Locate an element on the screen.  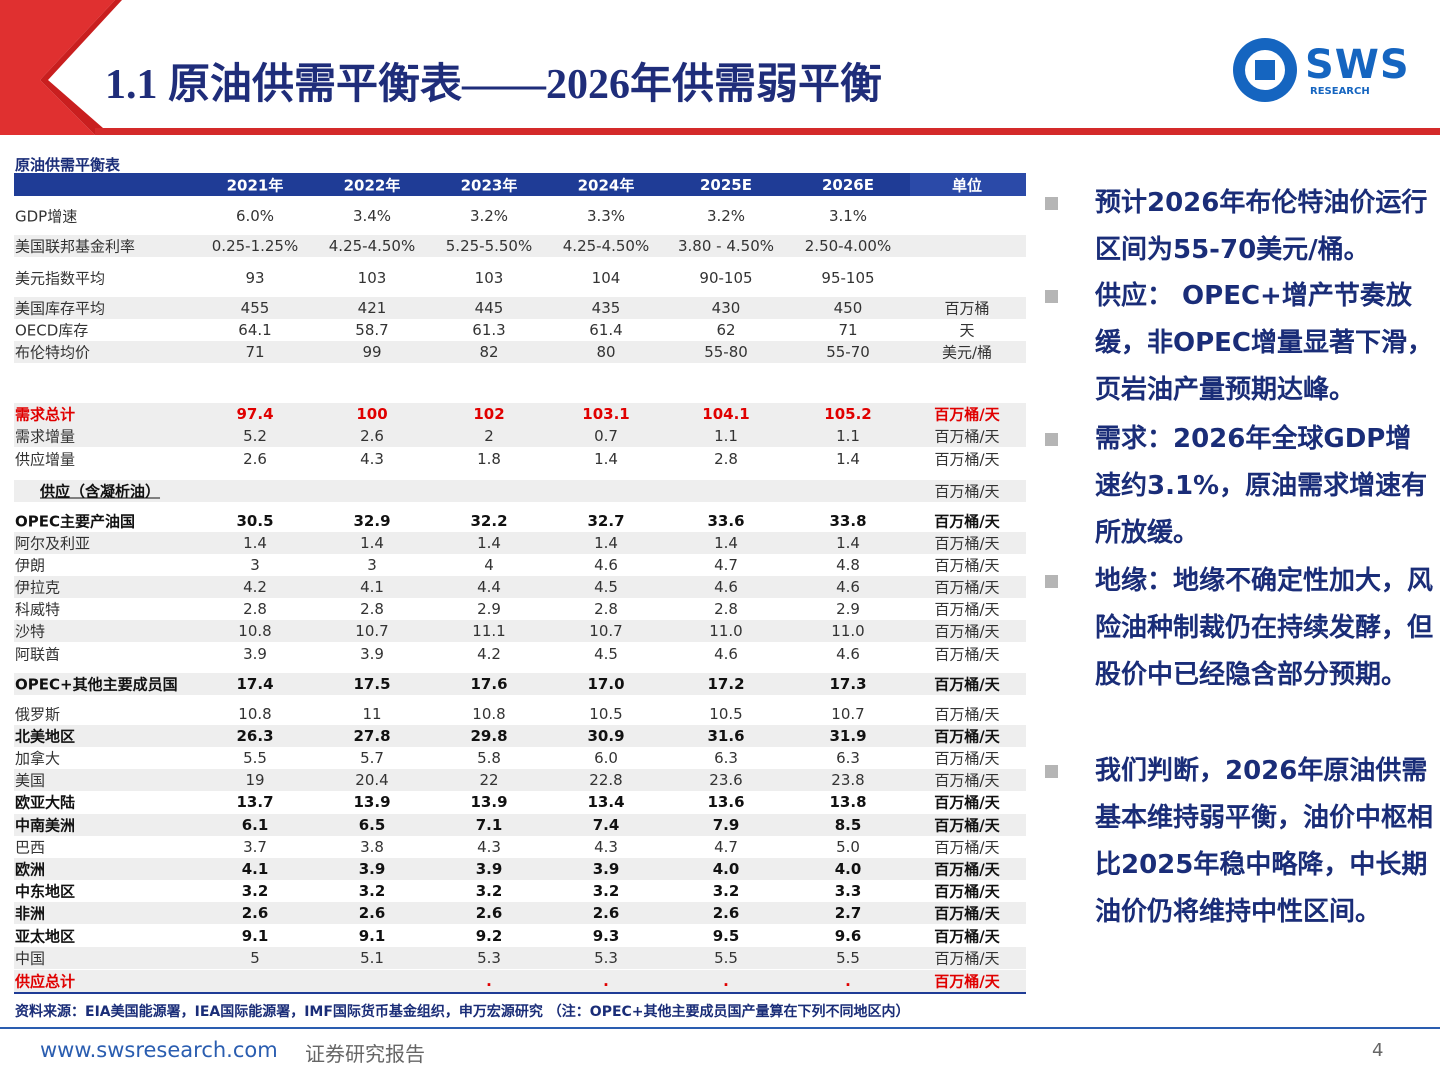
cell: 17.5 is located at coordinates (372, 684).